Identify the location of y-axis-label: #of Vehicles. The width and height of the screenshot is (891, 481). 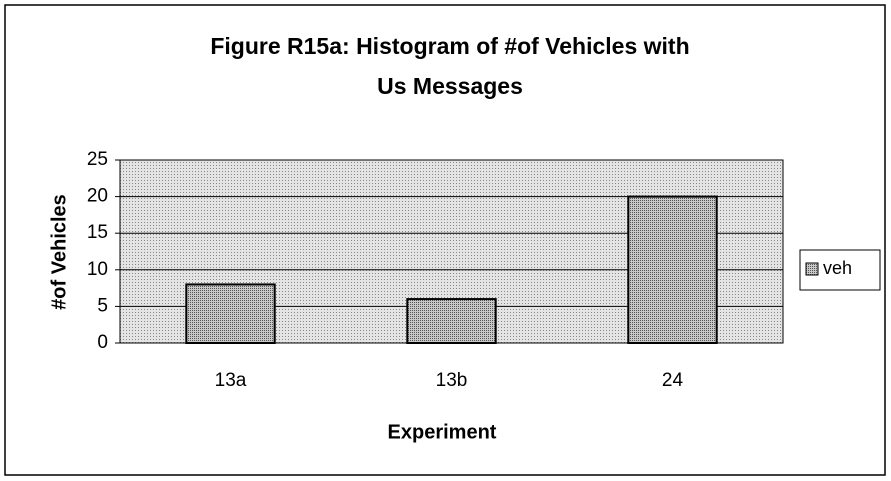
(59, 252).